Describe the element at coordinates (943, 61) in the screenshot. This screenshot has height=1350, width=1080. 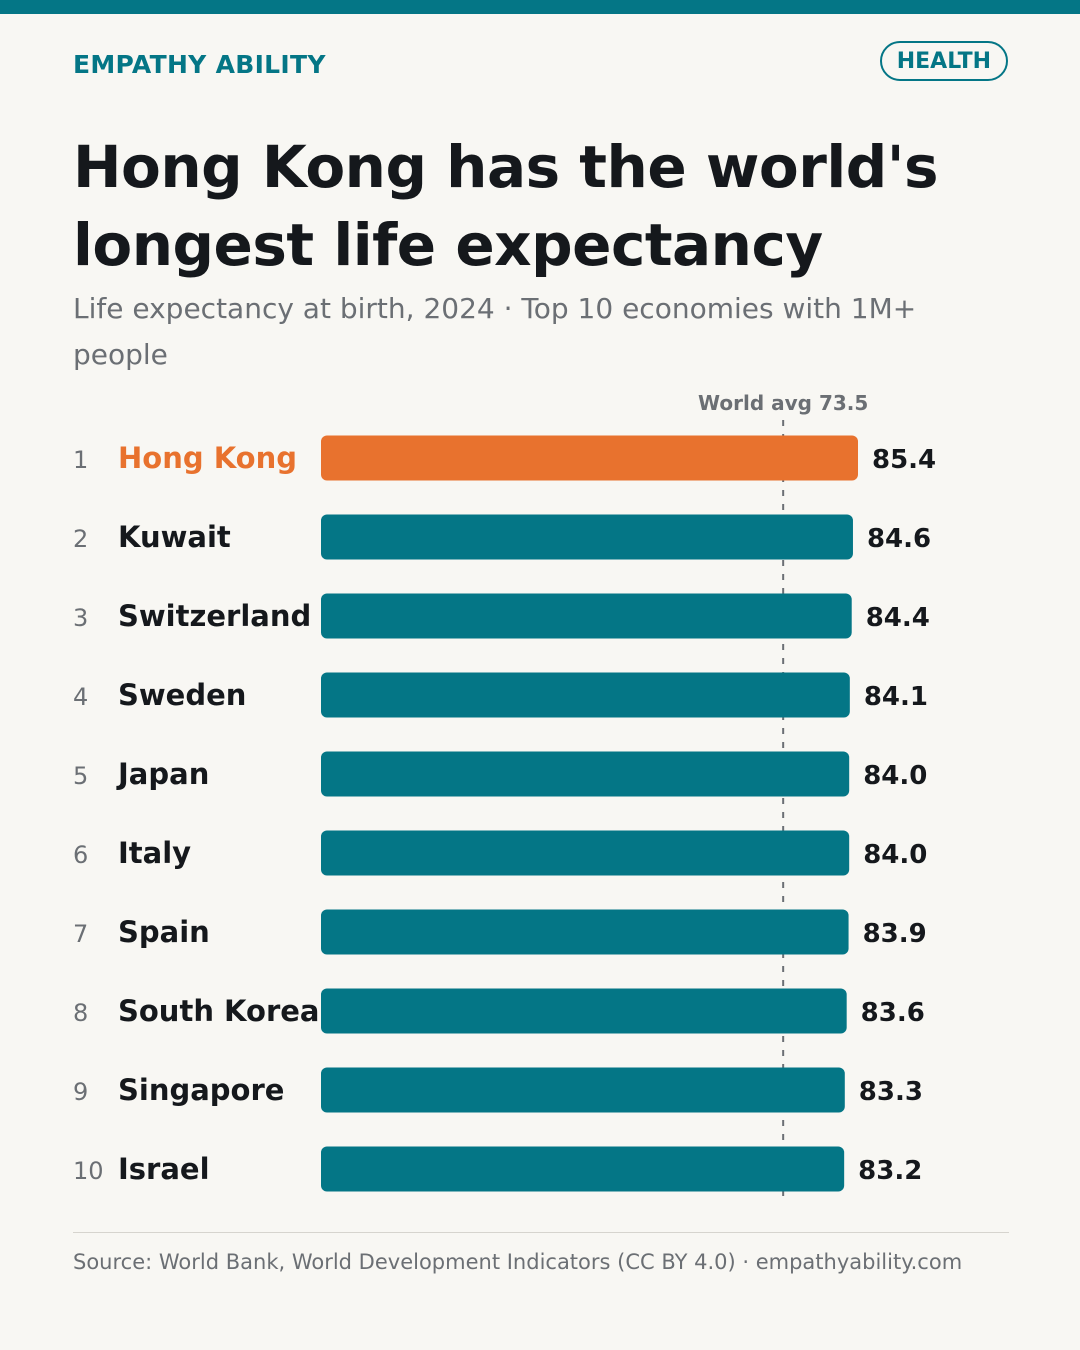
I see `category-tag: HEALTH` at that location.